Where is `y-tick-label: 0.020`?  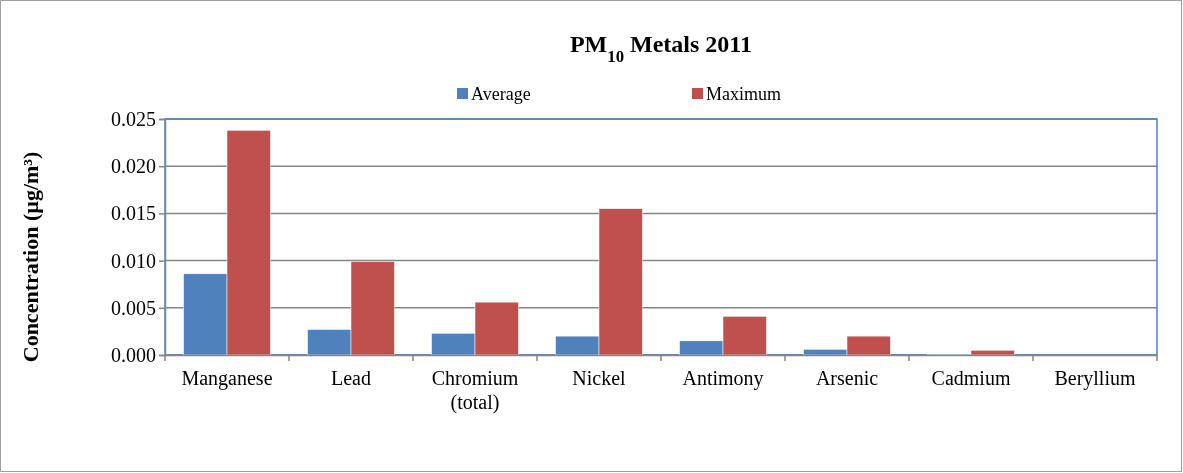
y-tick-label: 0.020 is located at coordinates (133, 166).